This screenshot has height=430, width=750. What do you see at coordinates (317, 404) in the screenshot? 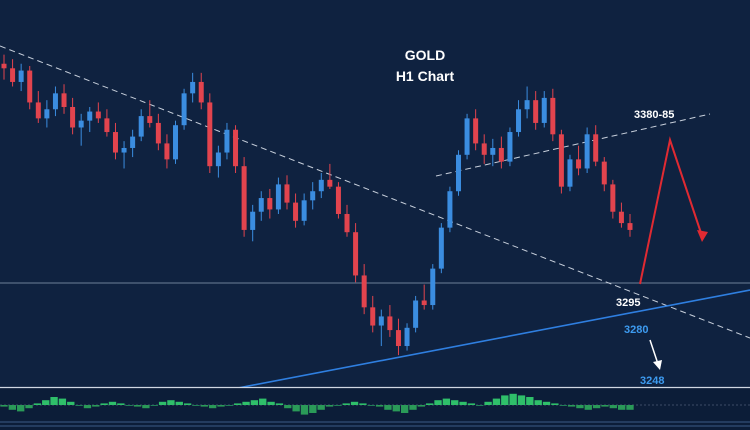
I see `indicator-bars-group` at bounding box center [317, 404].